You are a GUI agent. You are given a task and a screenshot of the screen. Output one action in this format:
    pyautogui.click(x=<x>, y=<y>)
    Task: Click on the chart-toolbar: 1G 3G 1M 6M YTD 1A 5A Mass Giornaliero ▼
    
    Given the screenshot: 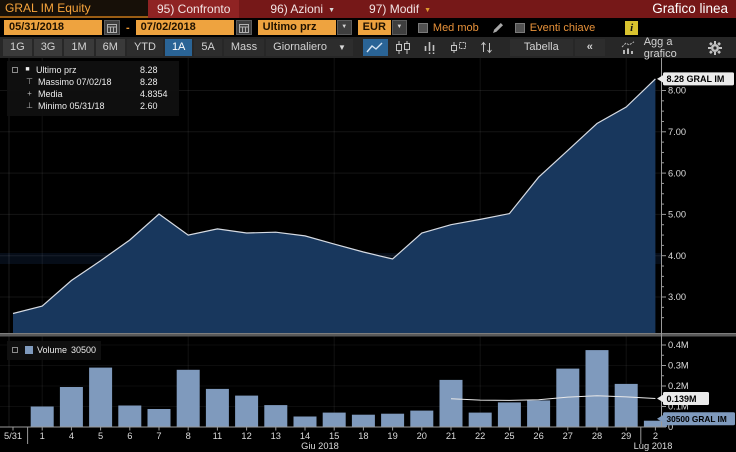 What is the action you would take?
    pyautogui.click(x=368, y=48)
    